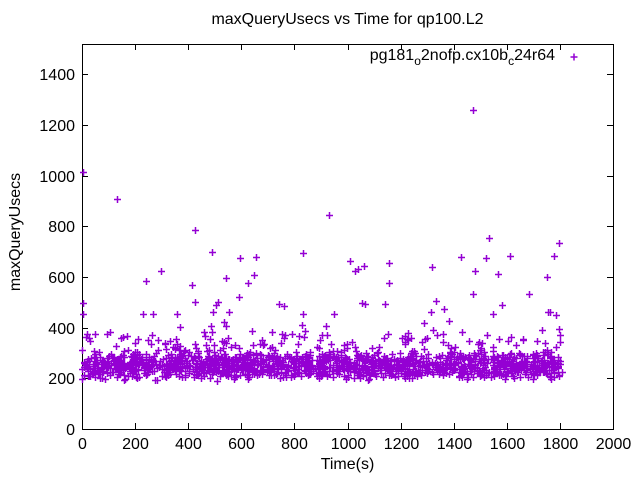 The image size is (640, 480). I want to click on x-tick-label: 1800, so click(561, 444).